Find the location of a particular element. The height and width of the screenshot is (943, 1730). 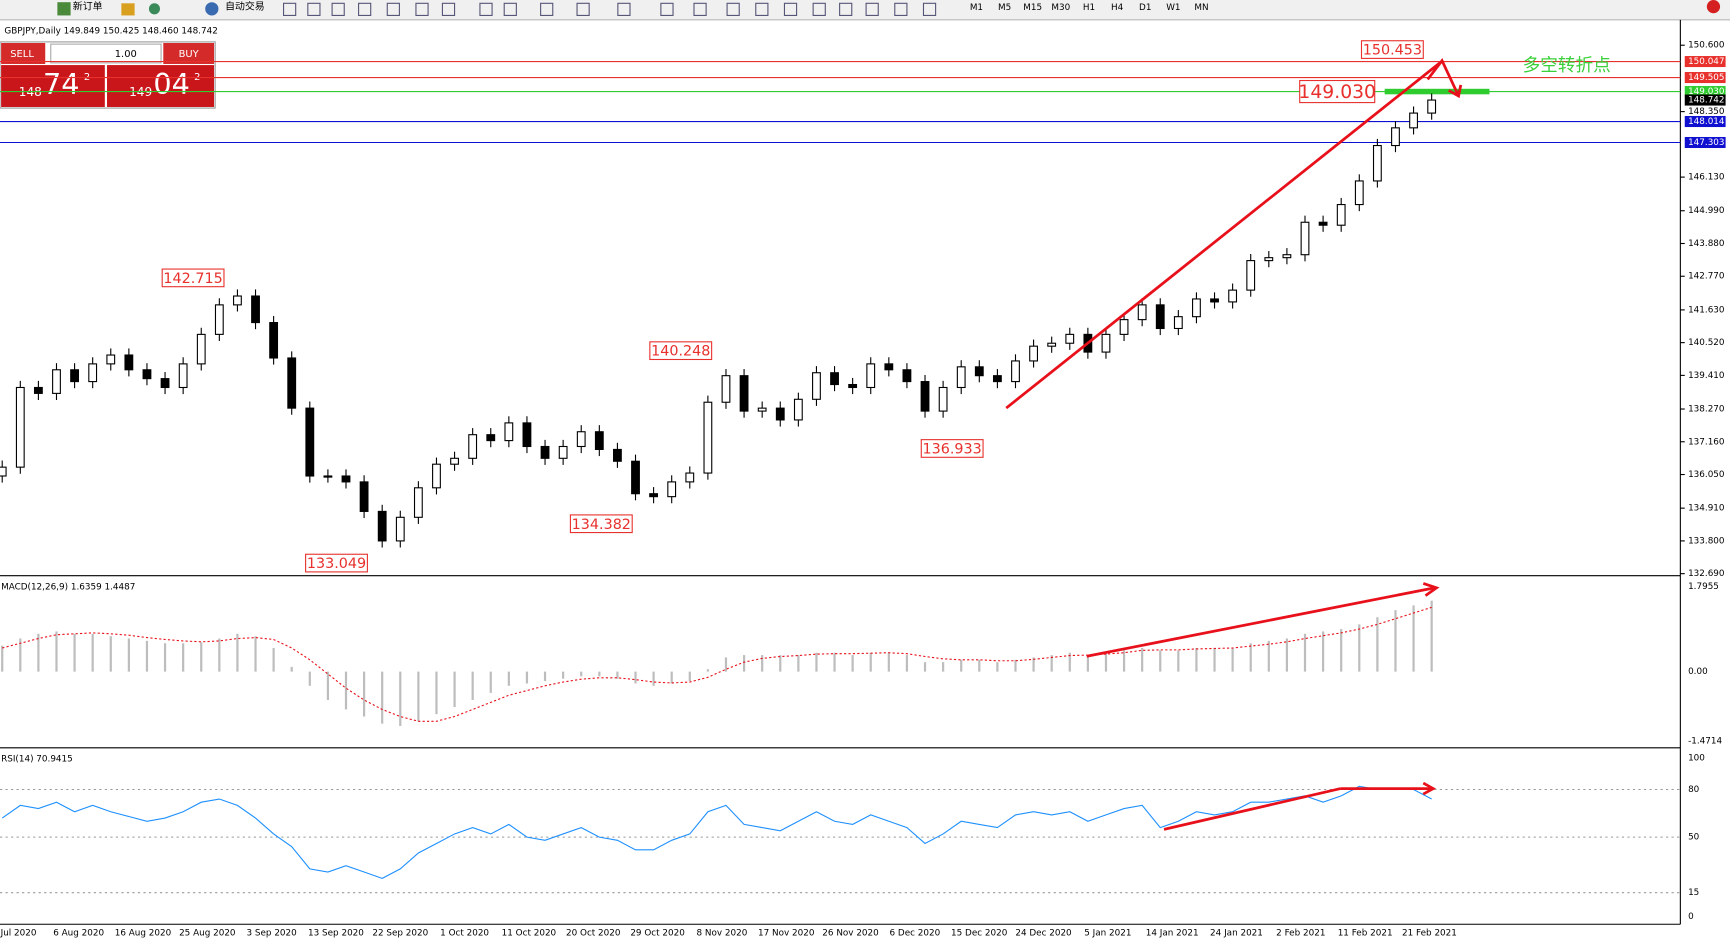

rsi-label: RSI(14) 70.9415 is located at coordinates (37, 759).